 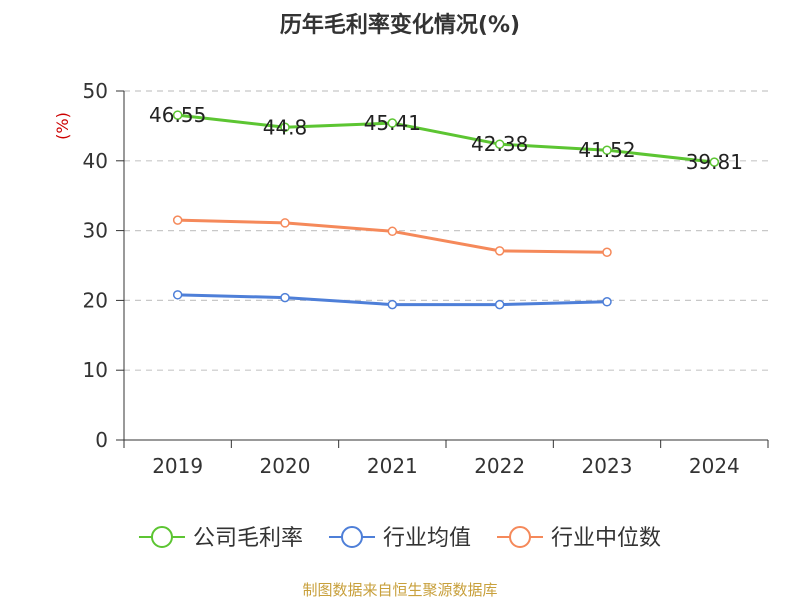 What do you see at coordinates (285, 466) in the screenshot?
I see `x-tick-label: 2020` at bounding box center [285, 466].